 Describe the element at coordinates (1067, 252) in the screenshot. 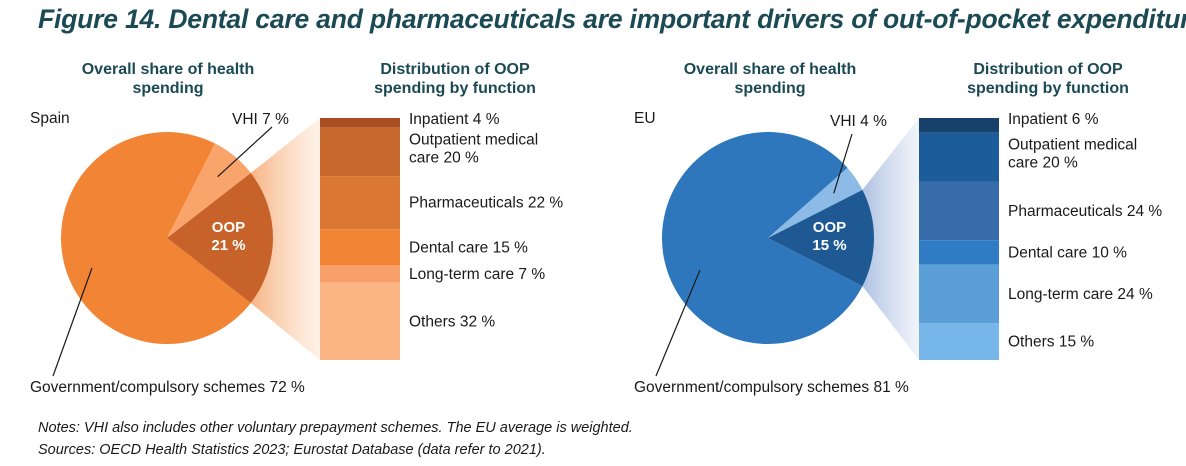

I see `bar-segment-label: Dental care 10 %` at that location.